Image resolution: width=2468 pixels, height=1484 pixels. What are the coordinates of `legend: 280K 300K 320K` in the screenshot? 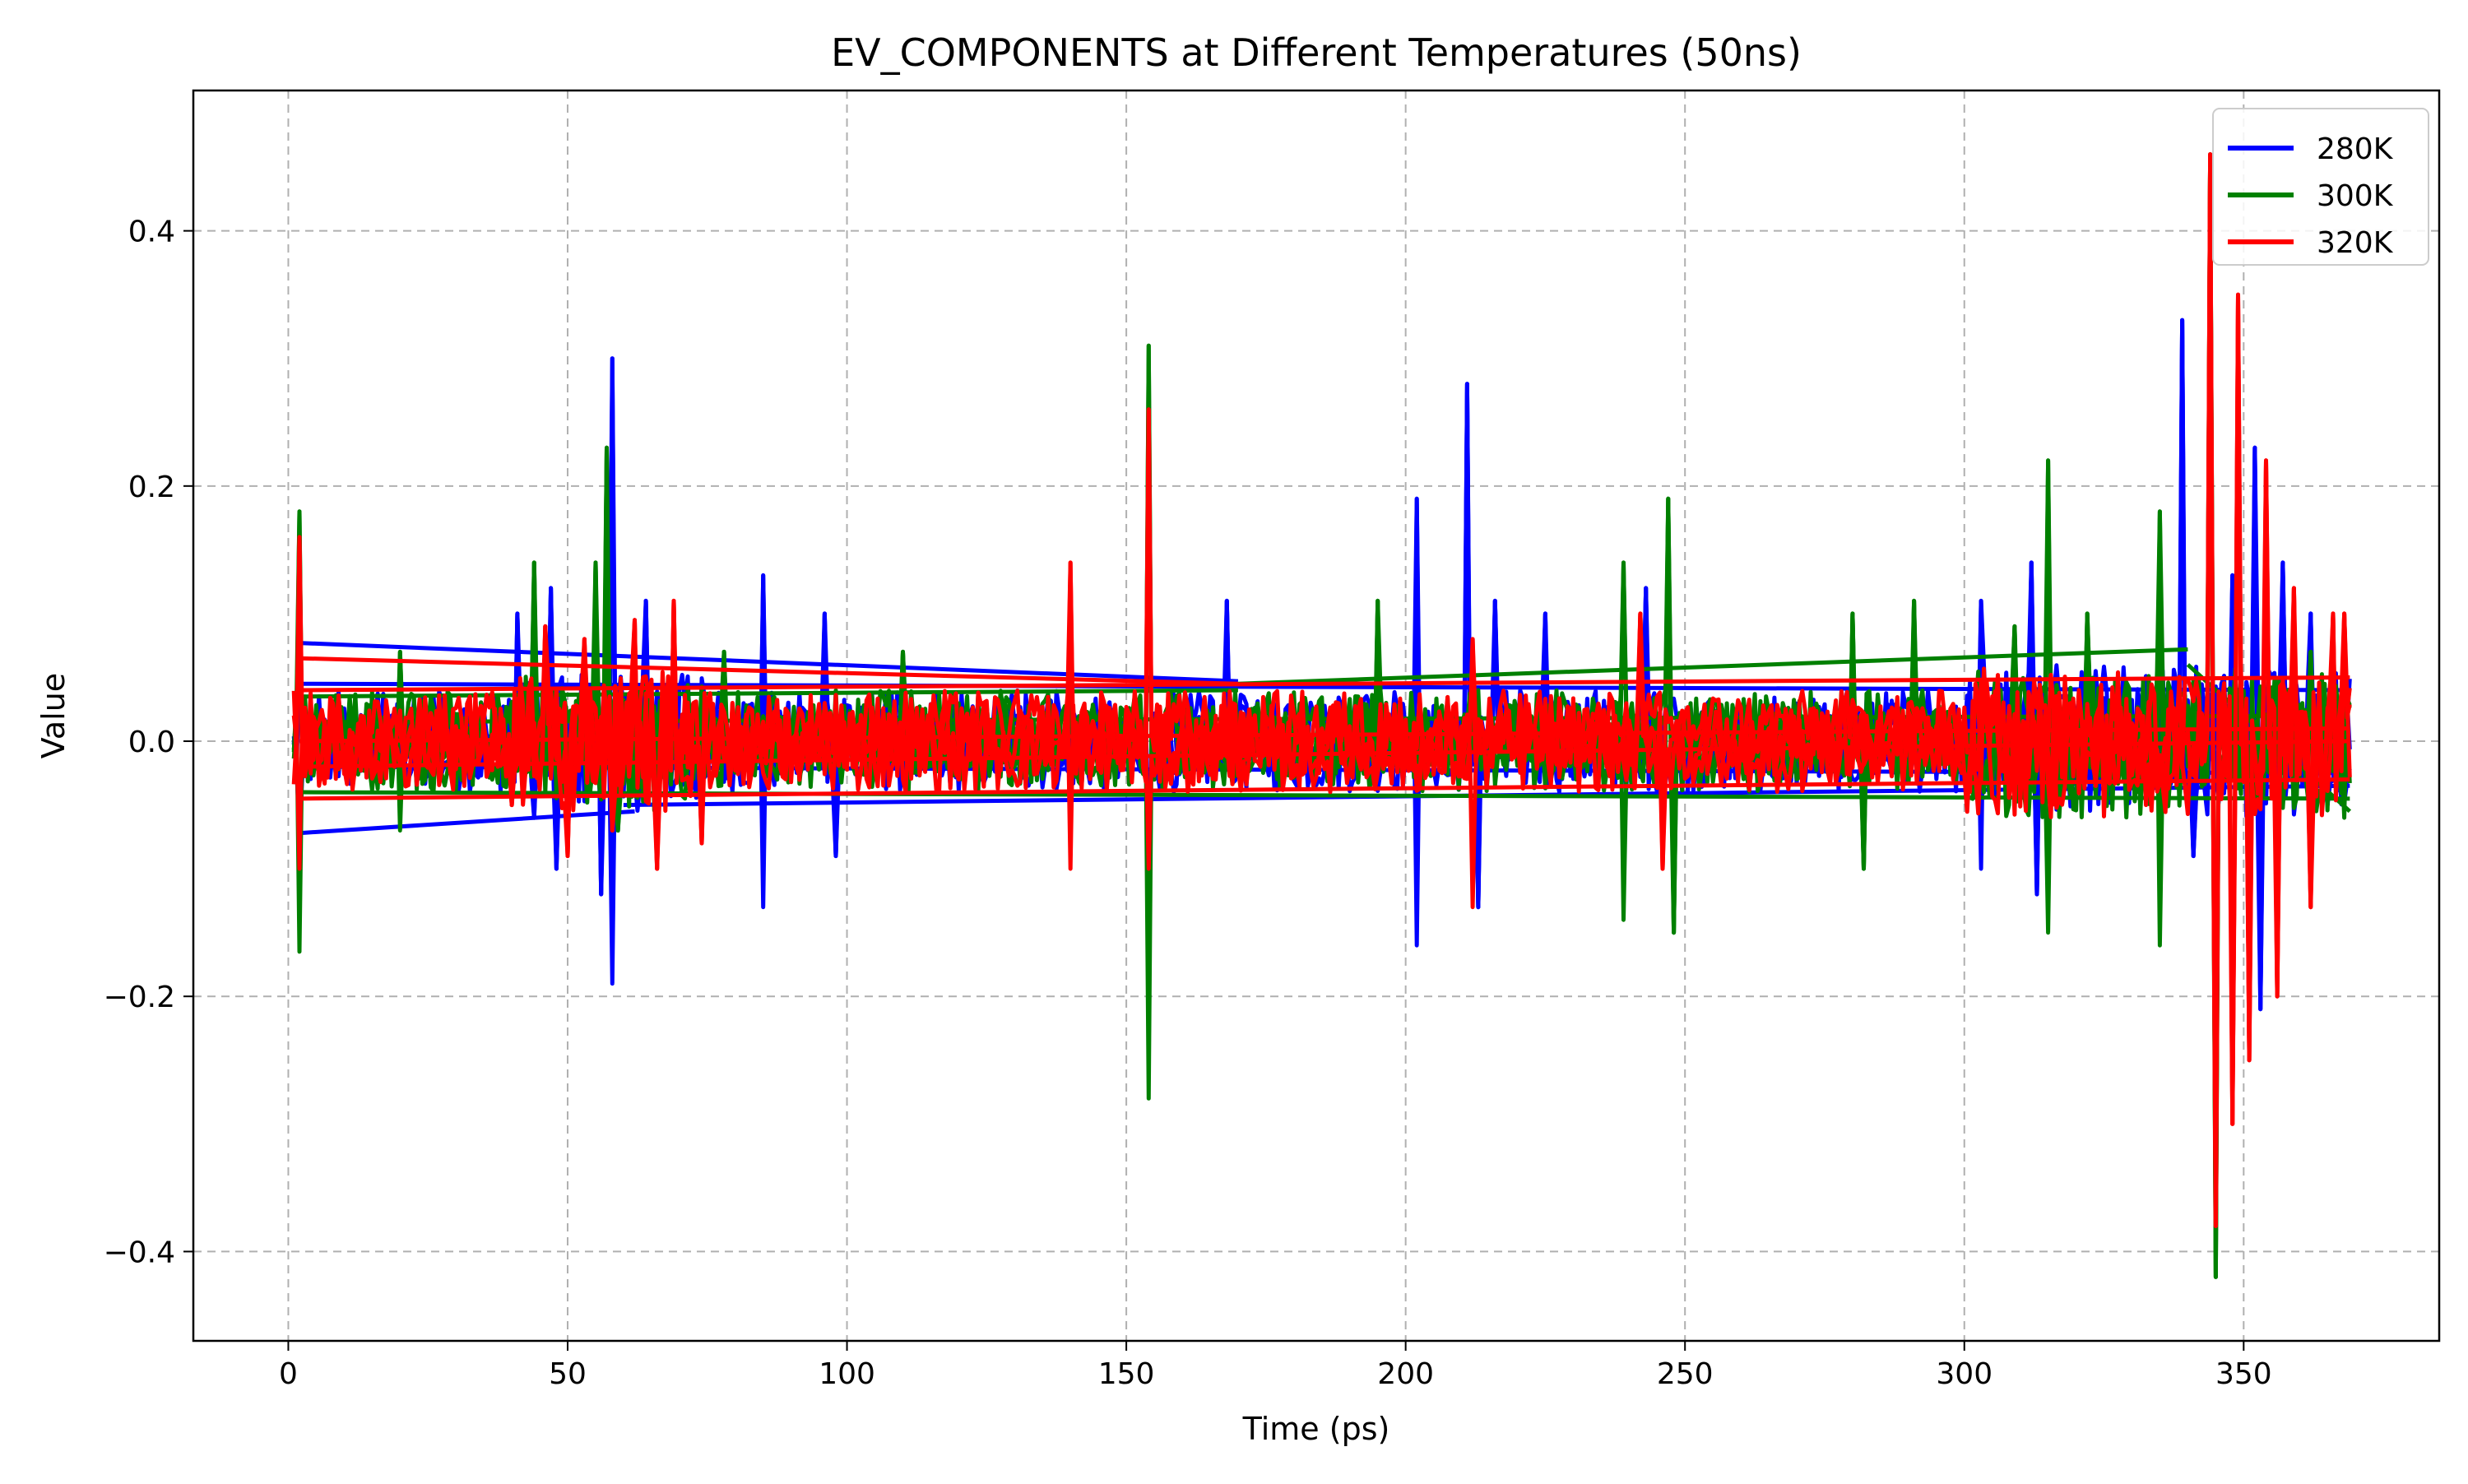 It's located at (2320, 187).